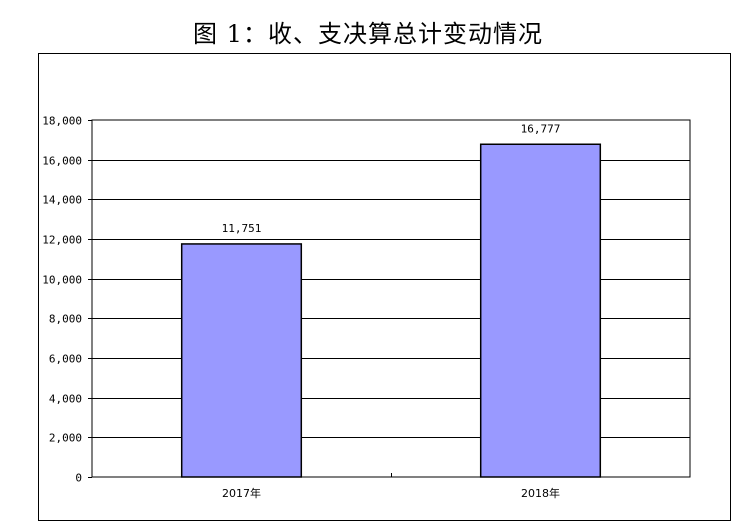  I want to click on y-tick-label: 2,000, so click(65, 438).